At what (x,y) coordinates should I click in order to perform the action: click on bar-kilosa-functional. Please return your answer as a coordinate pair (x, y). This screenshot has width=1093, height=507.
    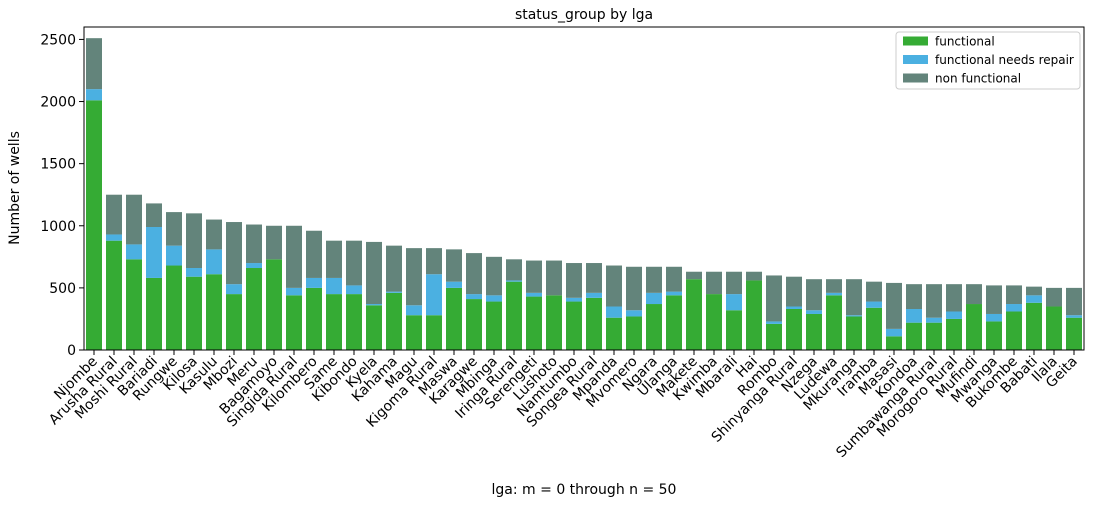
    Looking at the image, I should click on (194, 313).